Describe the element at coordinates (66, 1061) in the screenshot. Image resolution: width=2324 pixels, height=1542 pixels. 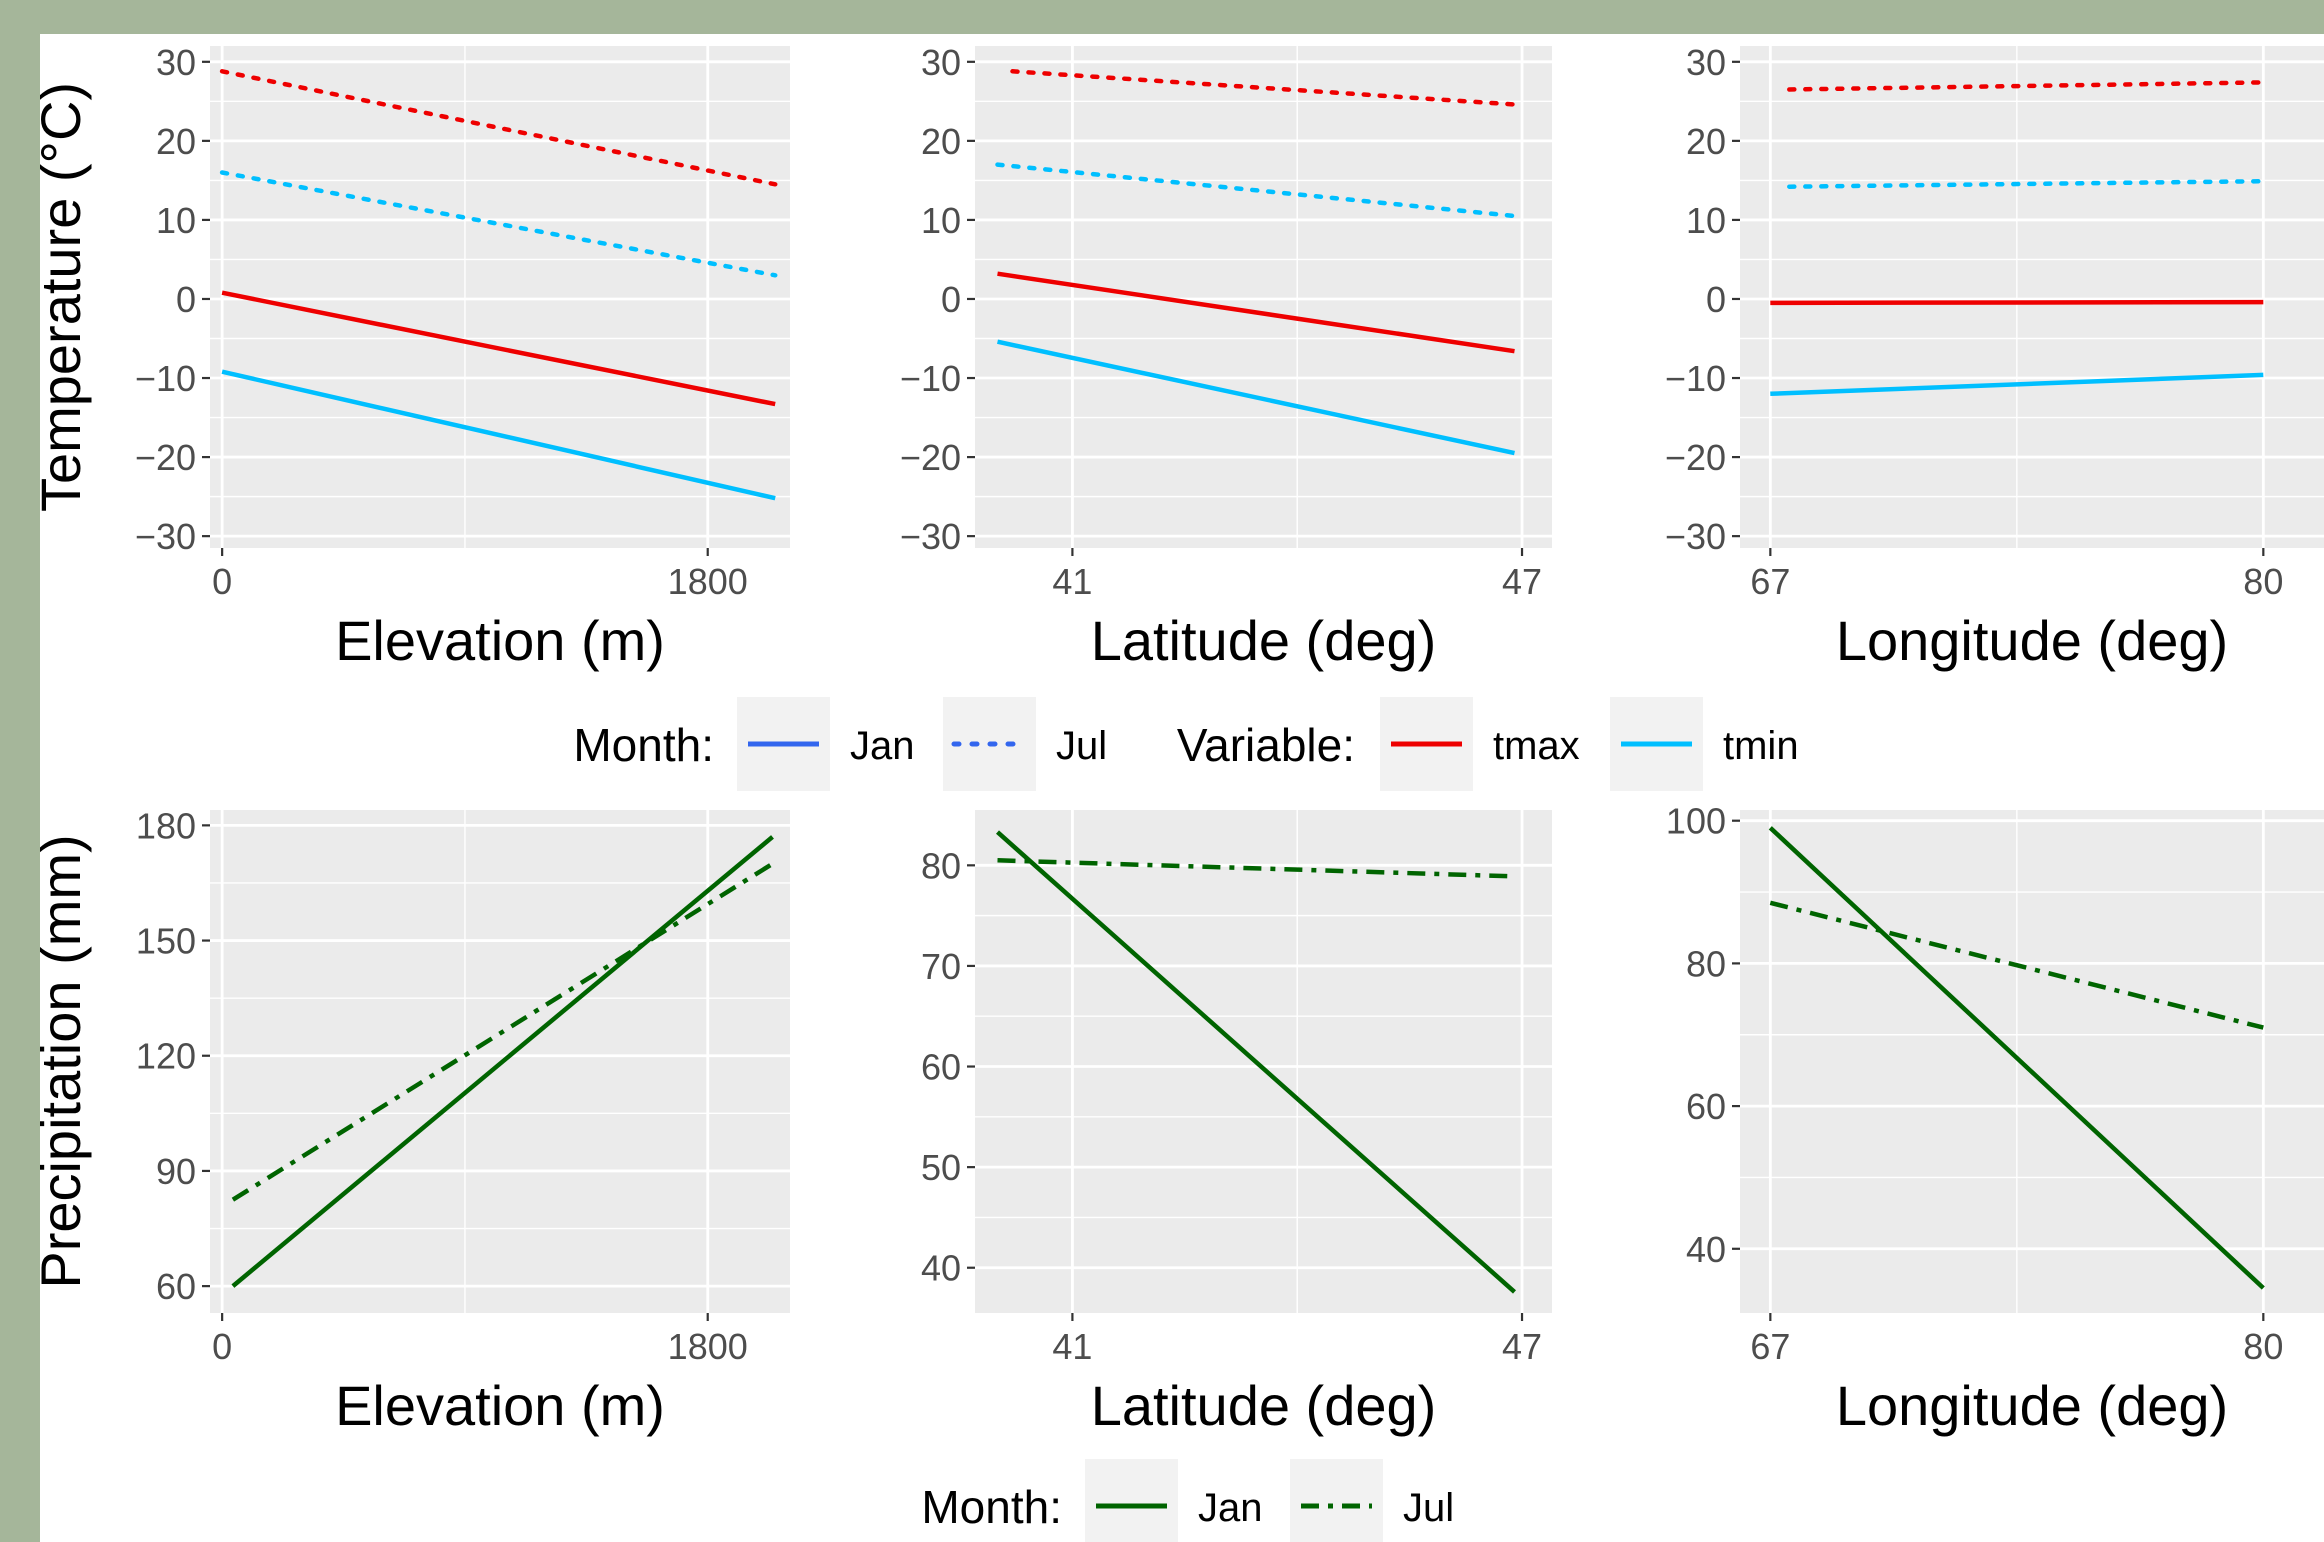
I see `y-axis-title: Precipitation (mm)` at that location.